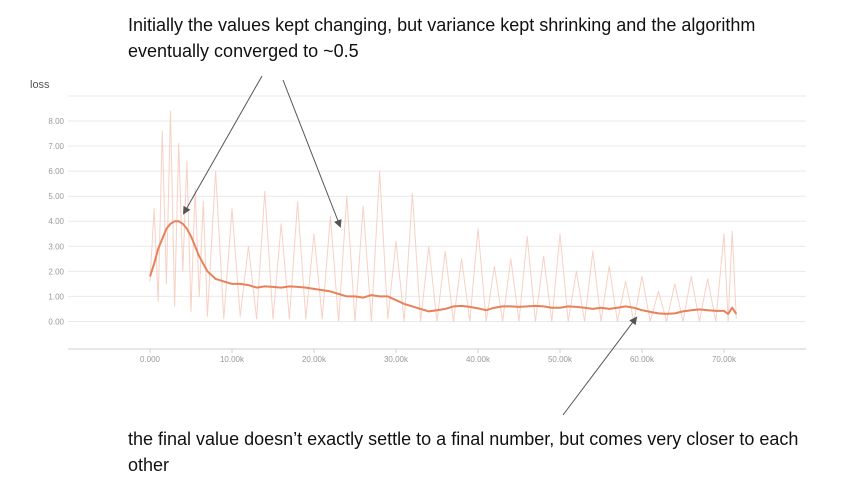  Describe the element at coordinates (232, 359) in the screenshot. I see `x-tick-label: 10.00k` at that location.